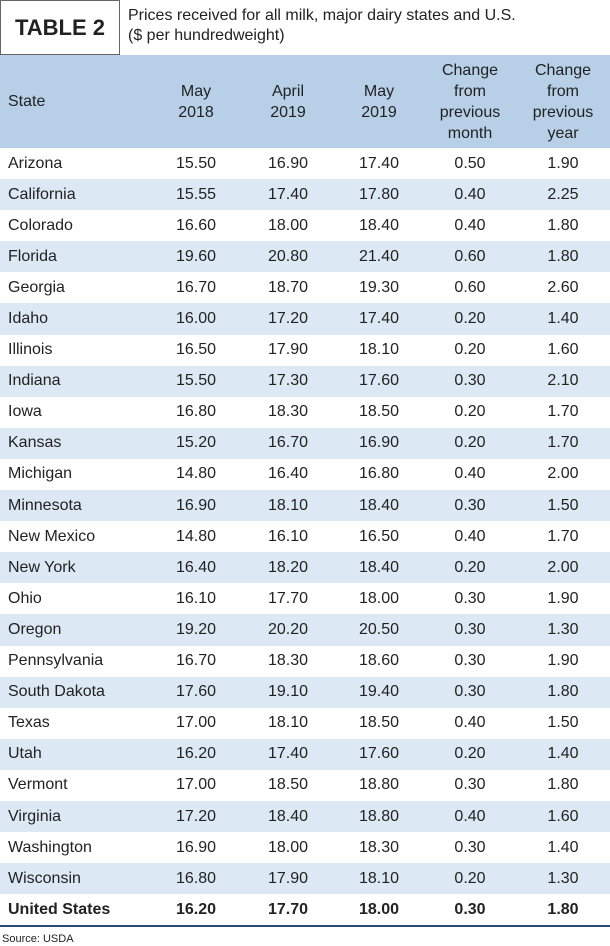 This screenshot has width=610, height=946. Describe the element at coordinates (196, 630) in the screenshot. I see `value-cell: 19.20` at that location.